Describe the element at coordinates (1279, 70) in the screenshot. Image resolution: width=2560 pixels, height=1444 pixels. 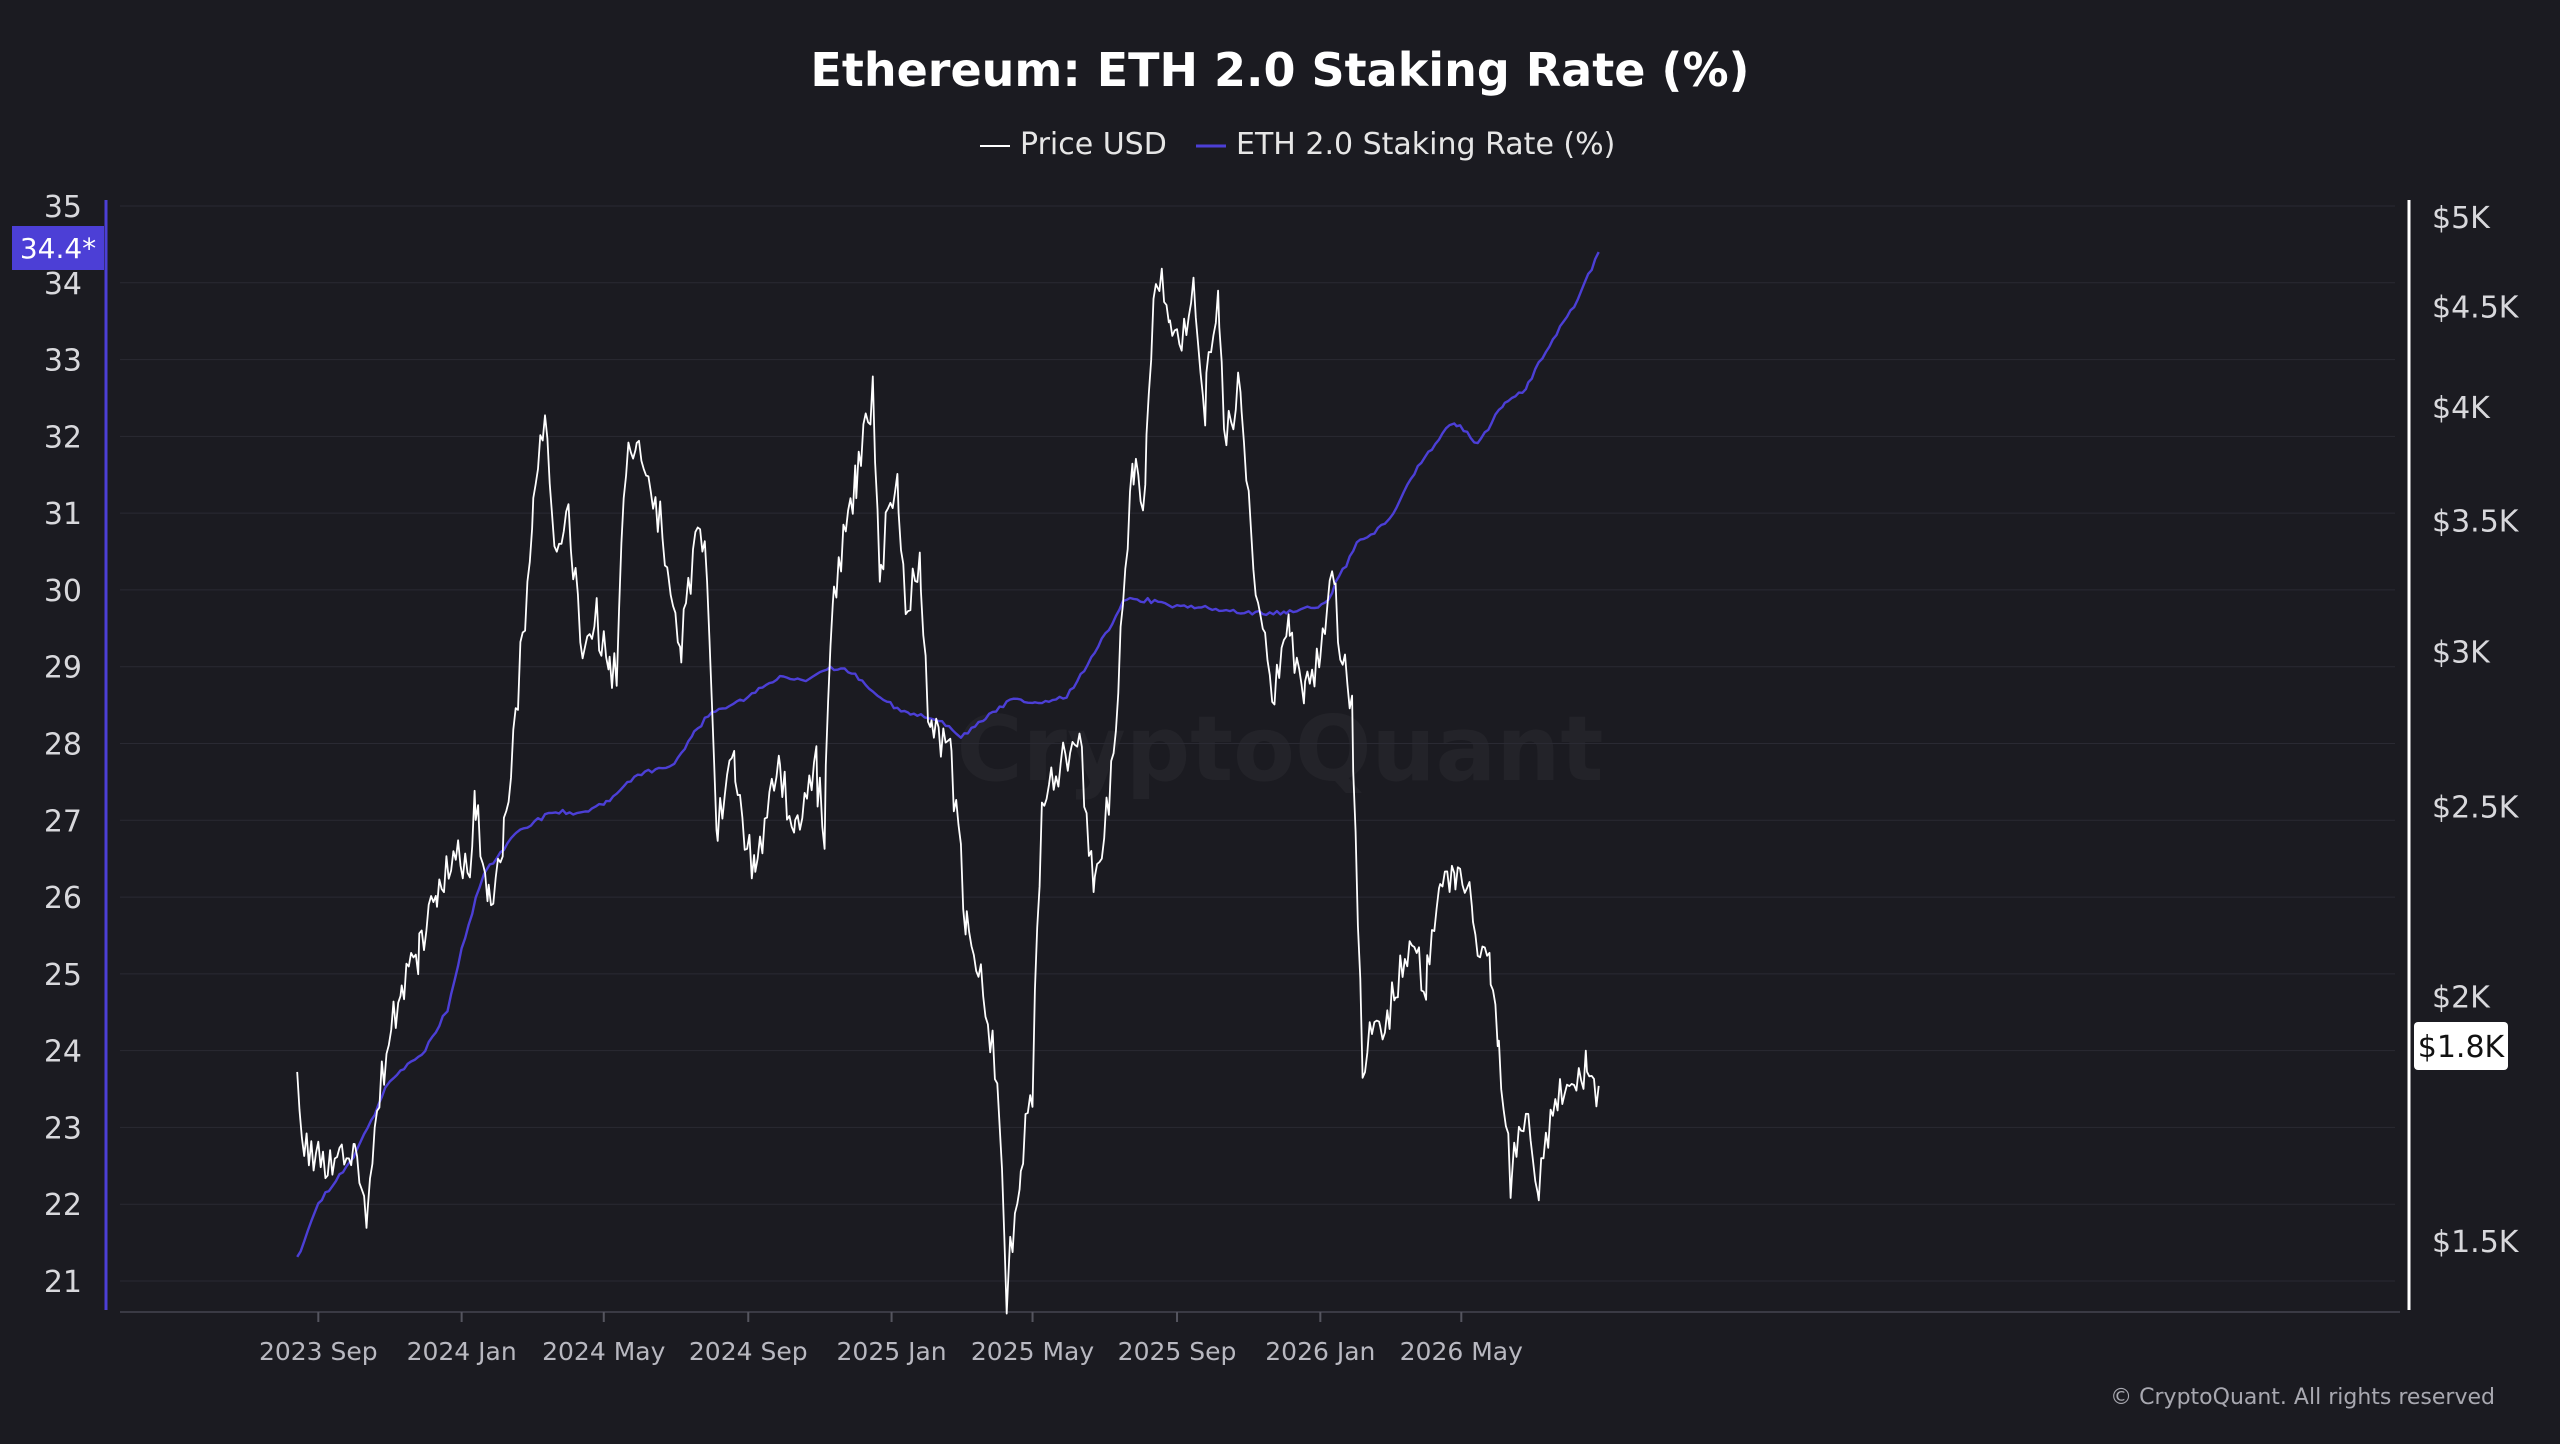
I see `chart-title: Ethereum: ETH 2.0 Staking Rate (%)` at that location.